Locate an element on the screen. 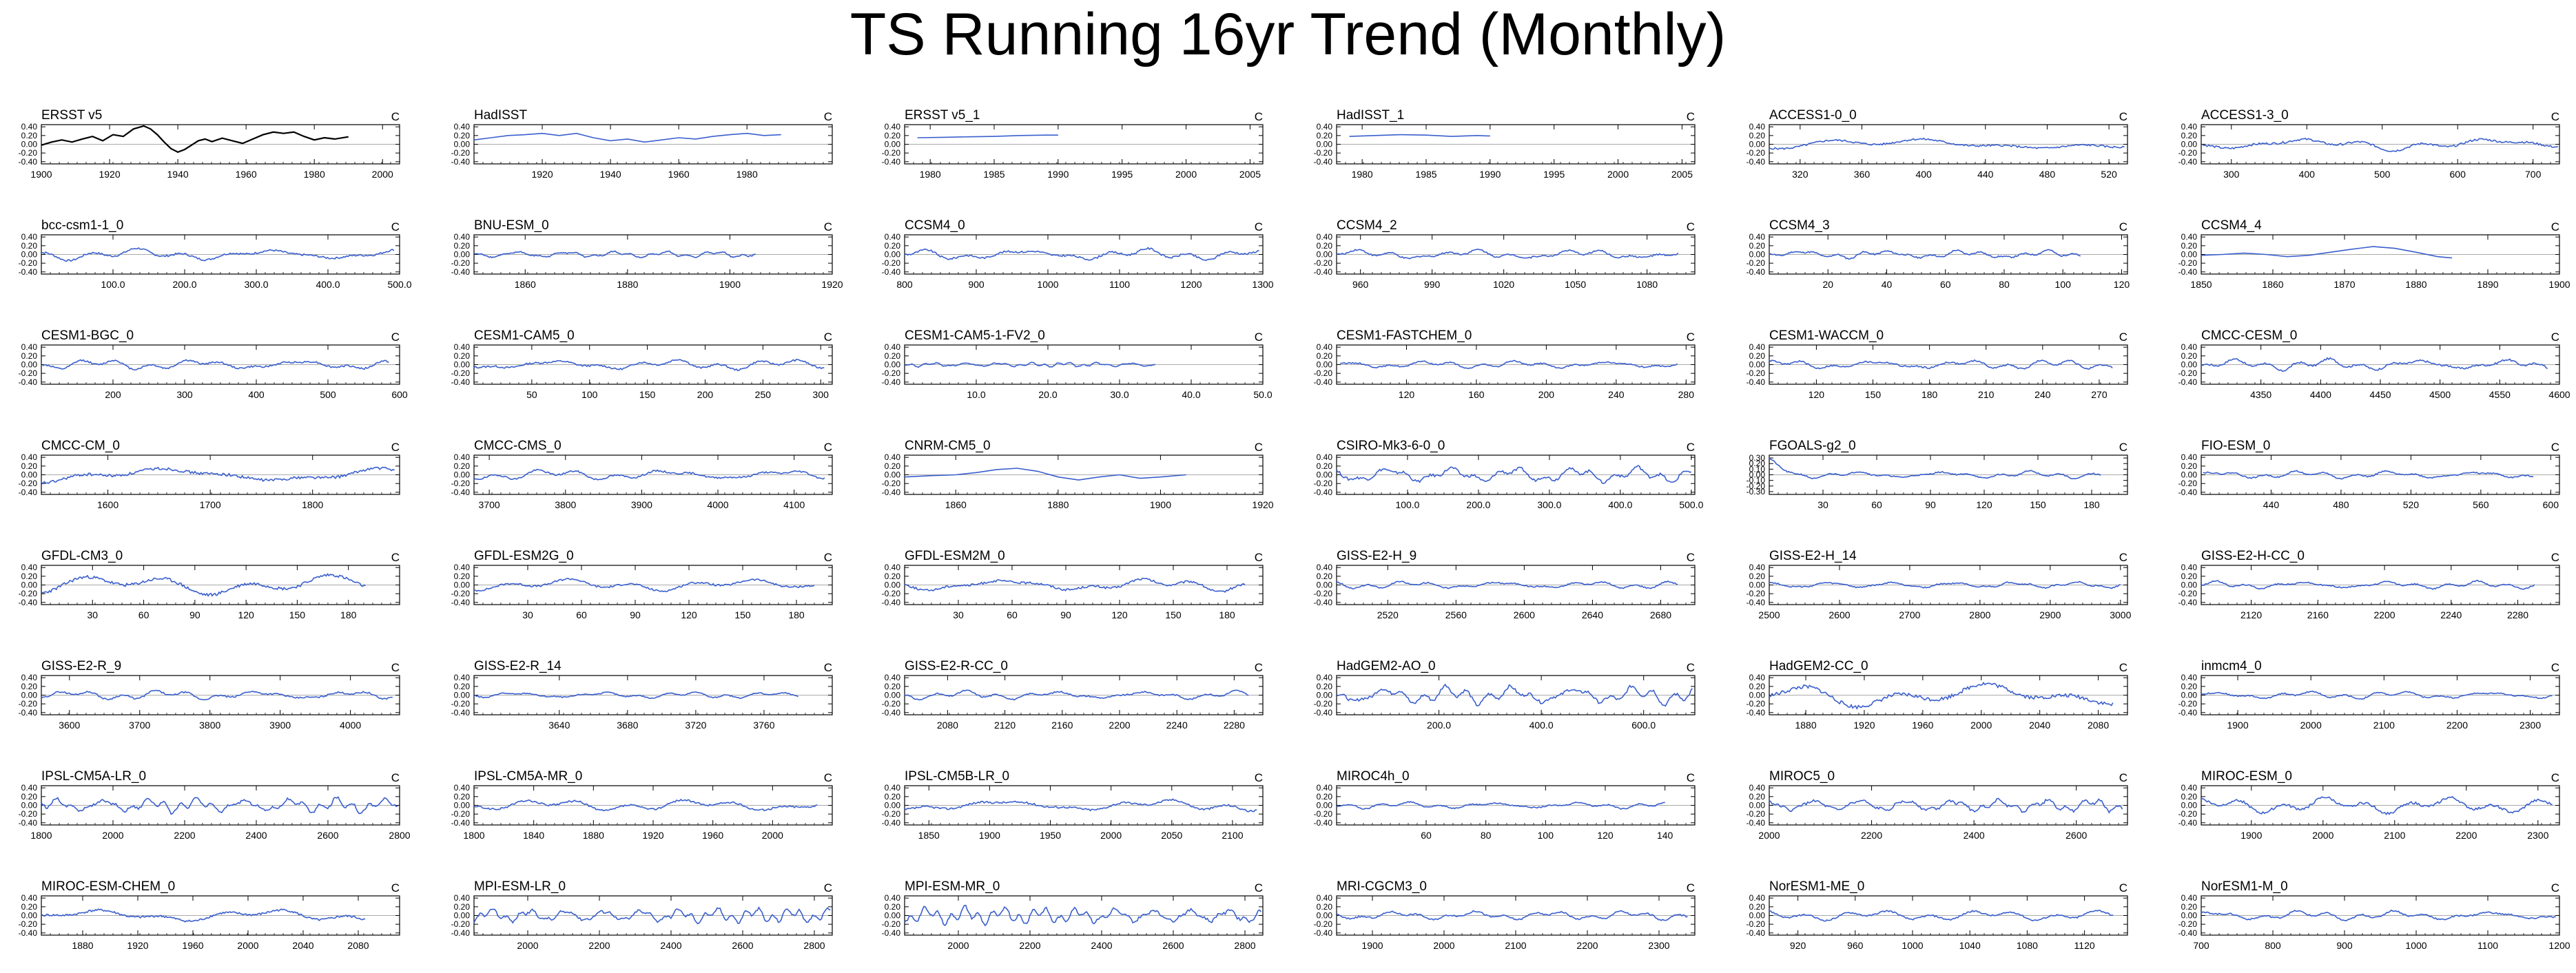 The height and width of the screenshot is (973, 2576). panel-title: FIO-ESM_0 is located at coordinates (2235, 446).